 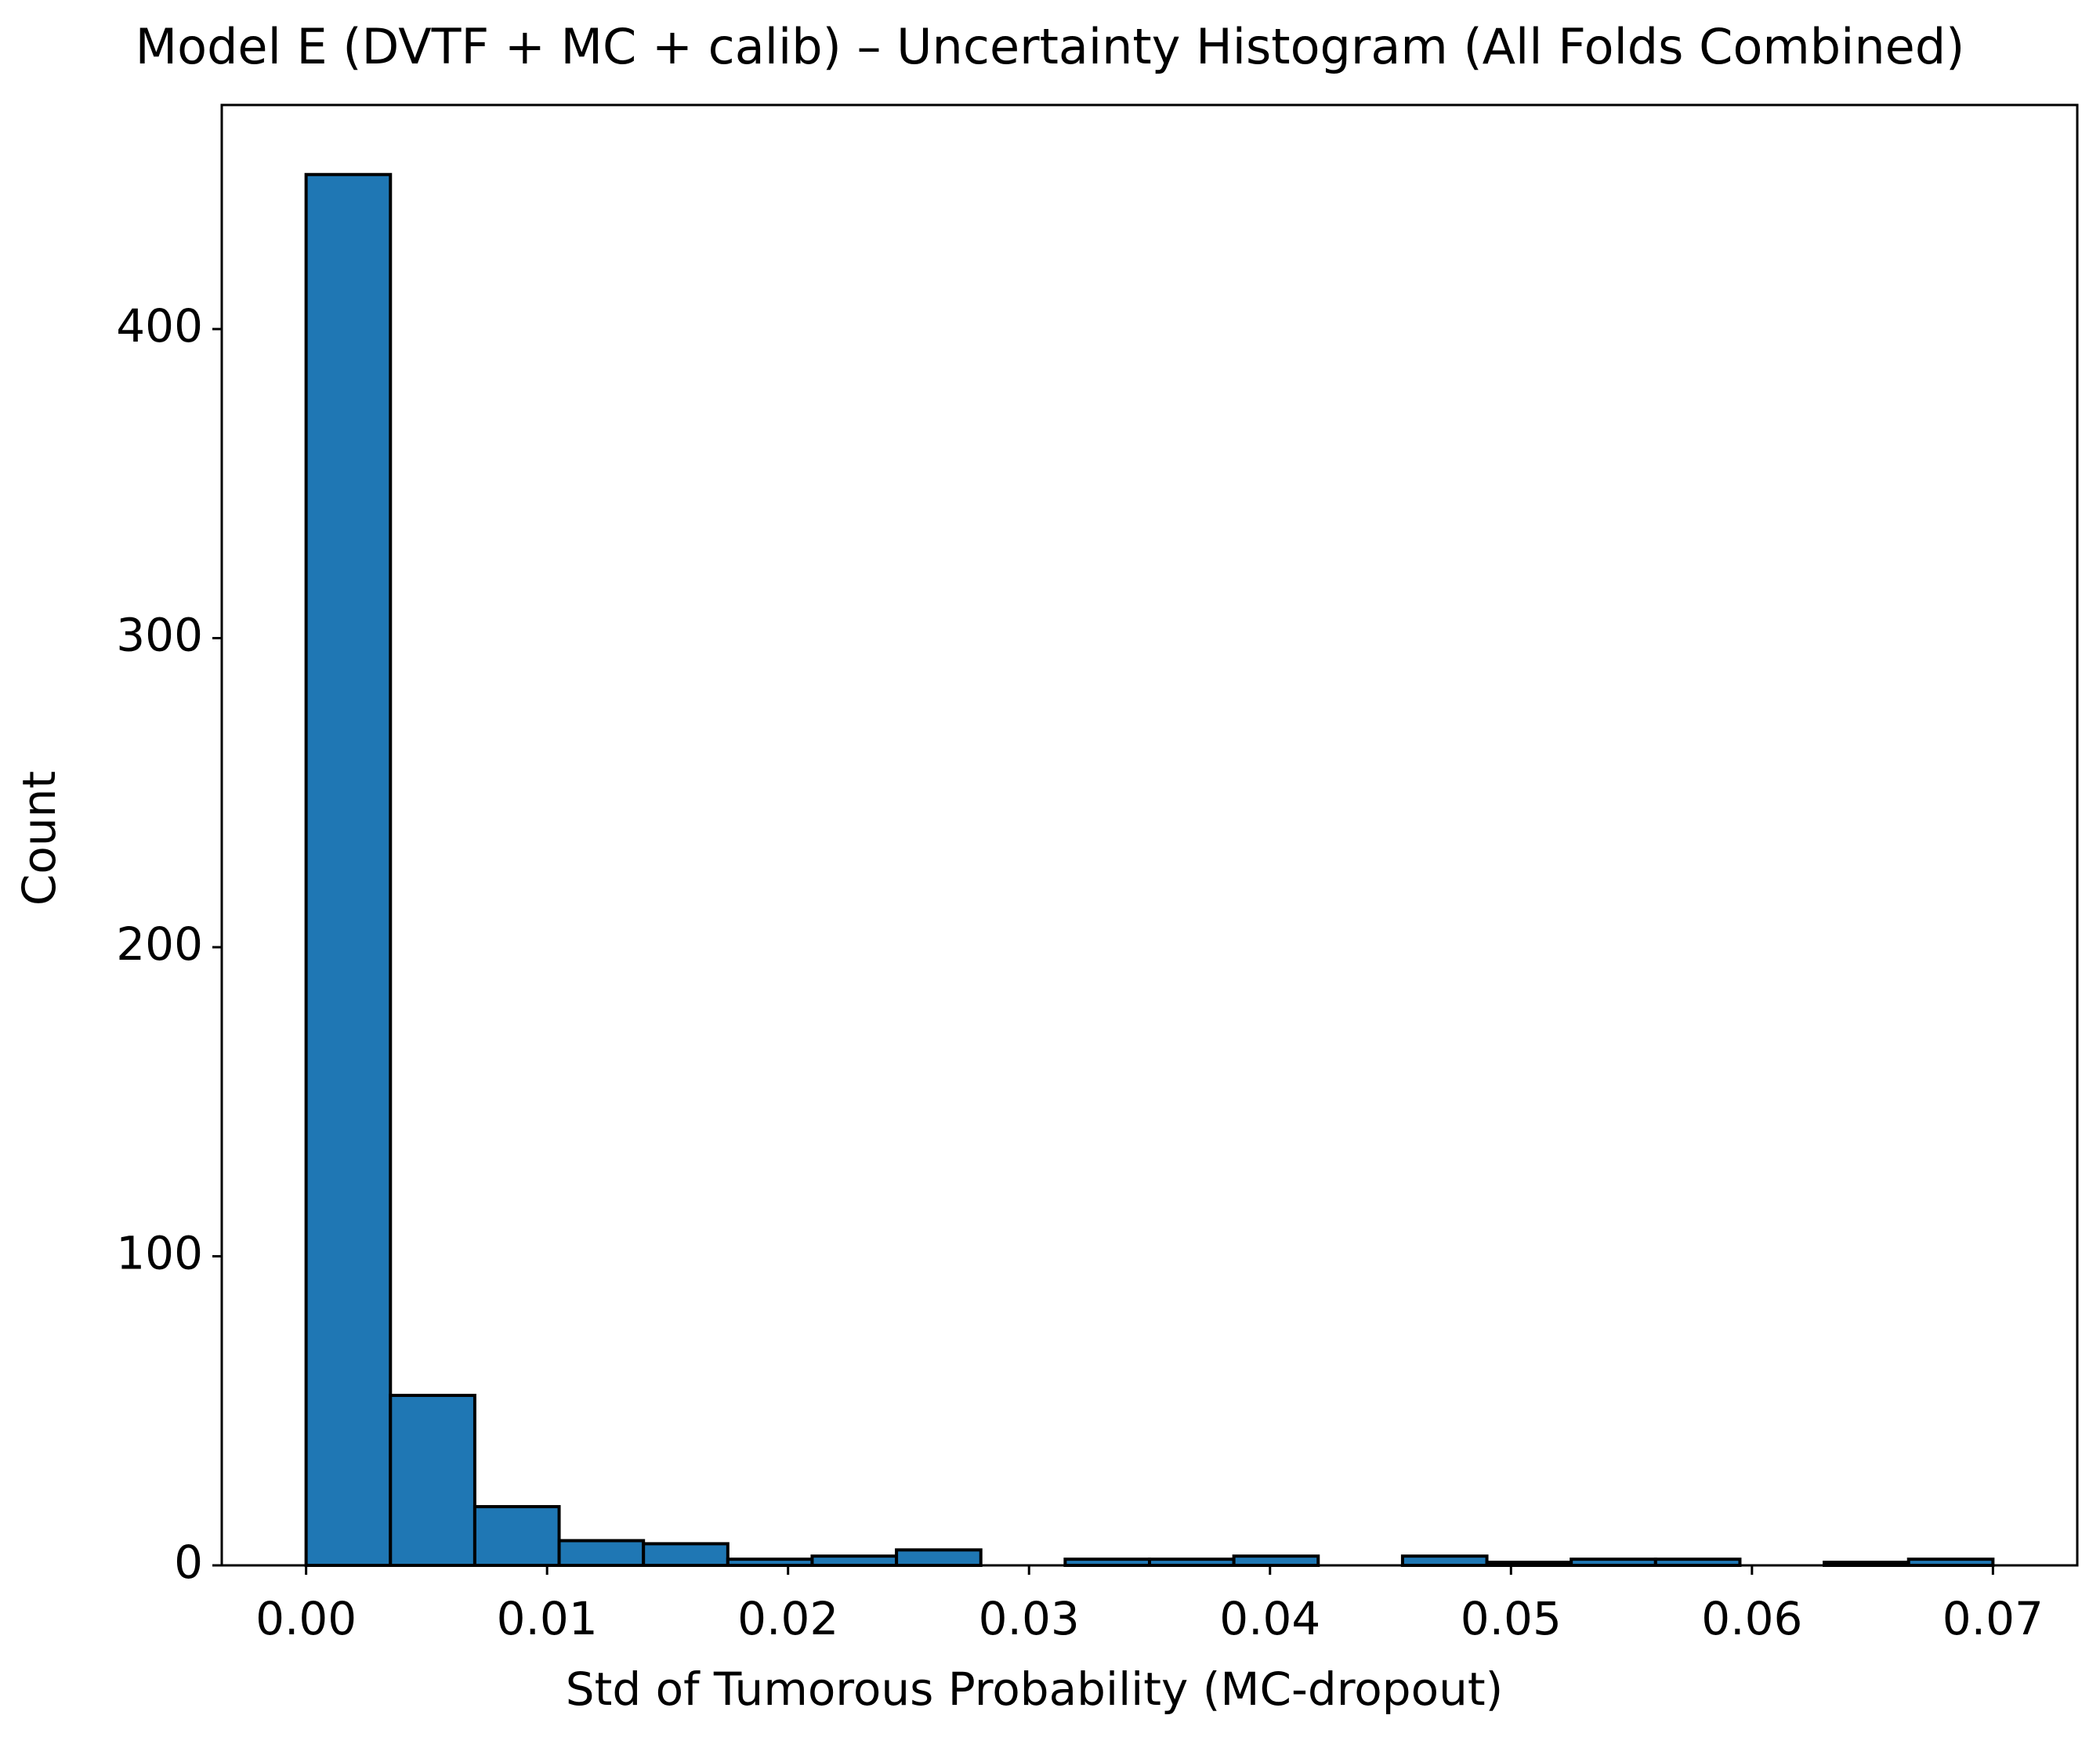 What do you see at coordinates (547, 1618) in the screenshot?
I see `x-tick-label: 0.01` at bounding box center [547, 1618].